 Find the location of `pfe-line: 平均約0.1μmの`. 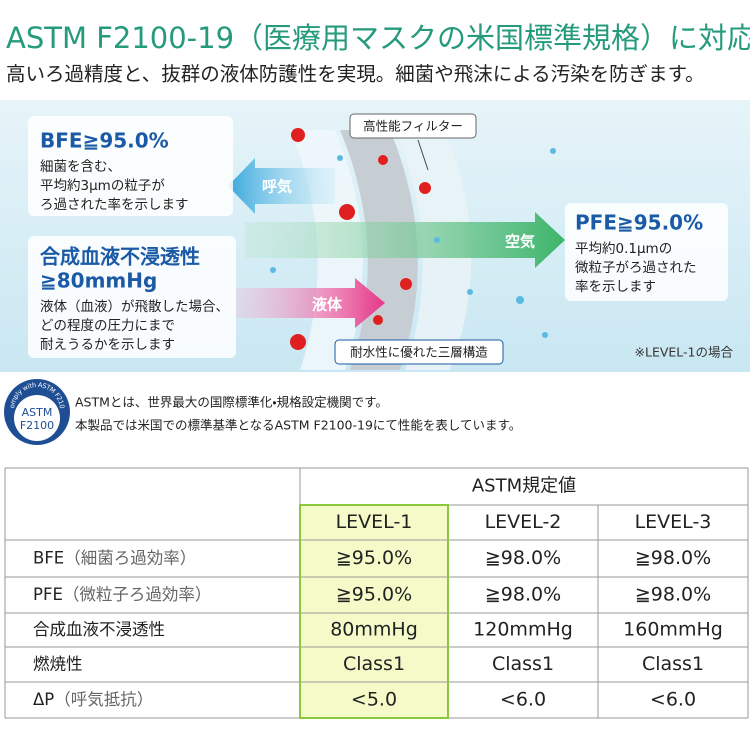

pfe-line: 平均約0.1μmの is located at coordinates (623, 249).